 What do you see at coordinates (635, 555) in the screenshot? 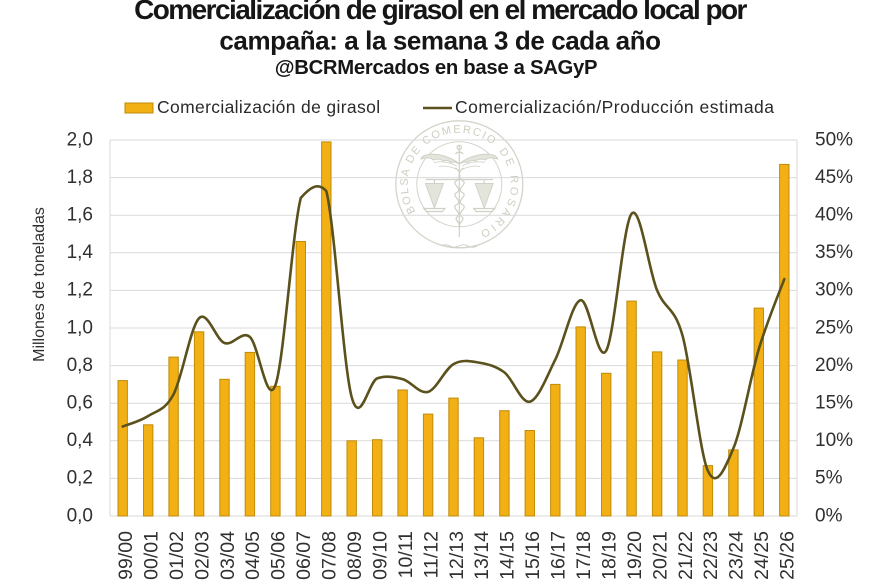
I see `svg-text: 19/20` at bounding box center [635, 555].